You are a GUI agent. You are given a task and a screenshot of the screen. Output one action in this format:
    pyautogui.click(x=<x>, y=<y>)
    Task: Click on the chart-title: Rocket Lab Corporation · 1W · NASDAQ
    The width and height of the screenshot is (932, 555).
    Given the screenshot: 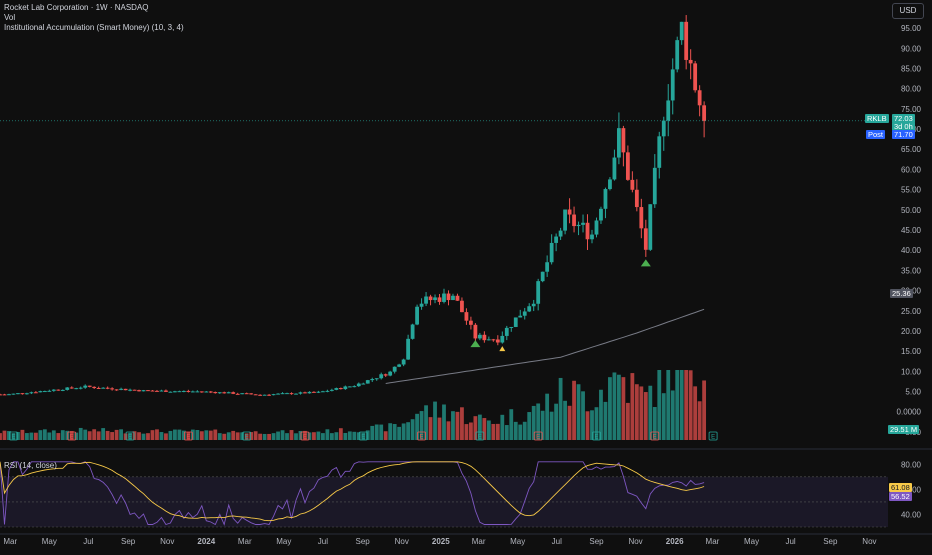 What is the action you would take?
    pyautogui.click(x=76, y=7)
    